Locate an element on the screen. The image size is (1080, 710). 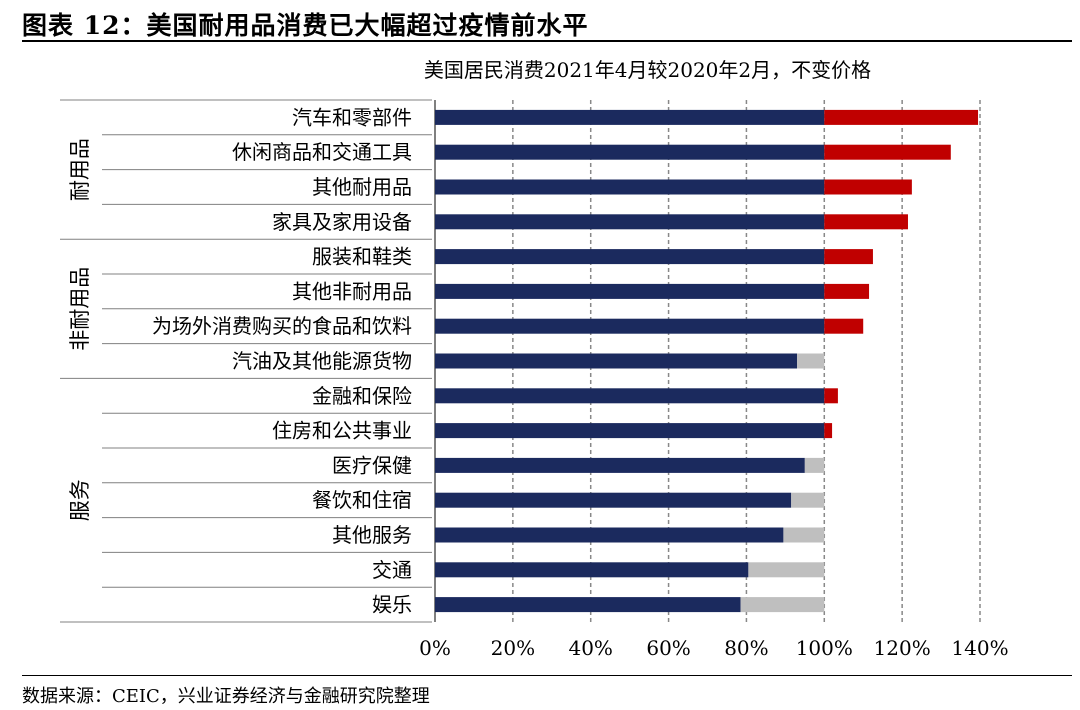
category-label: 交通 is located at coordinates (392, 570).